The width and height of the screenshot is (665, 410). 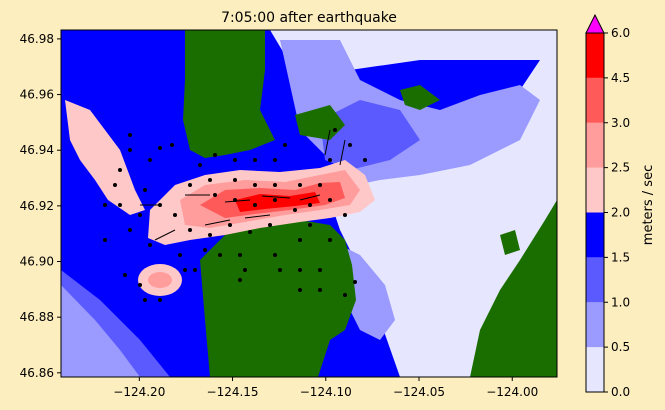 What do you see at coordinates (620, 302) in the screenshot?
I see `colorbar-tick-label: 1.0` at bounding box center [620, 302].